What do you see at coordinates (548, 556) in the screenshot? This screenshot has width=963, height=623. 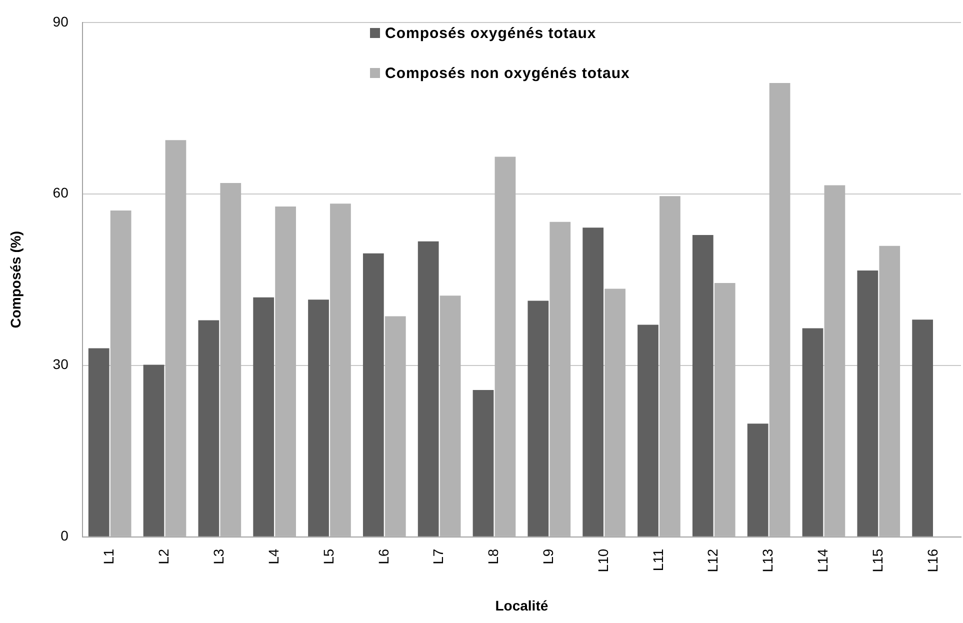 I see `x-tick-label: L9` at bounding box center [548, 556].